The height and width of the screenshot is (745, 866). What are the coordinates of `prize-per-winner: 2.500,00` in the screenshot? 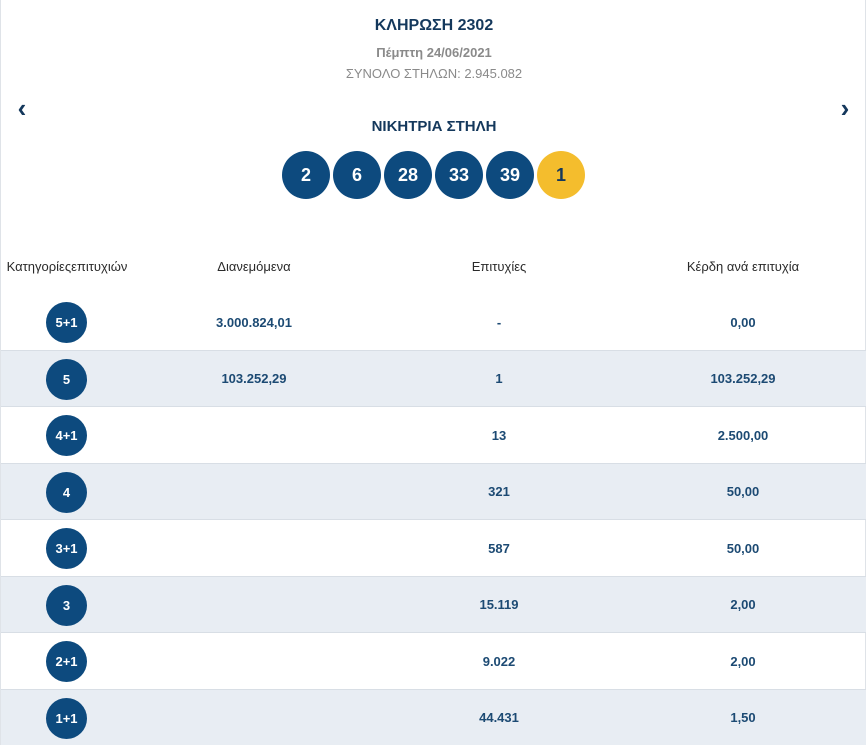 It's located at (743, 435).